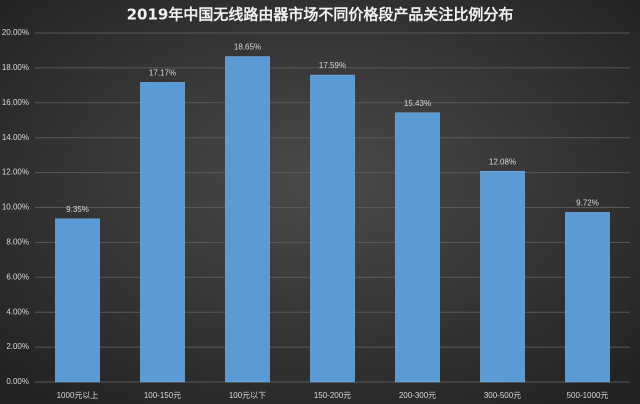  I want to click on y-tick-label: 4.00%, so click(17, 311).